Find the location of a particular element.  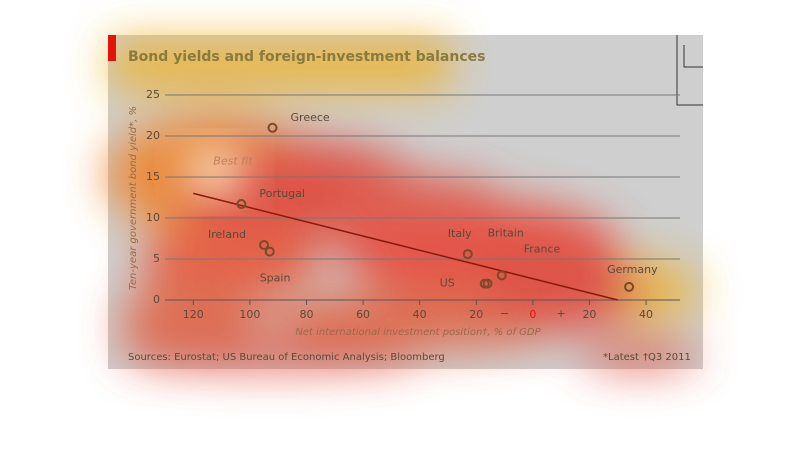

x-tick-label: 60 is located at coordinates (363, 314).